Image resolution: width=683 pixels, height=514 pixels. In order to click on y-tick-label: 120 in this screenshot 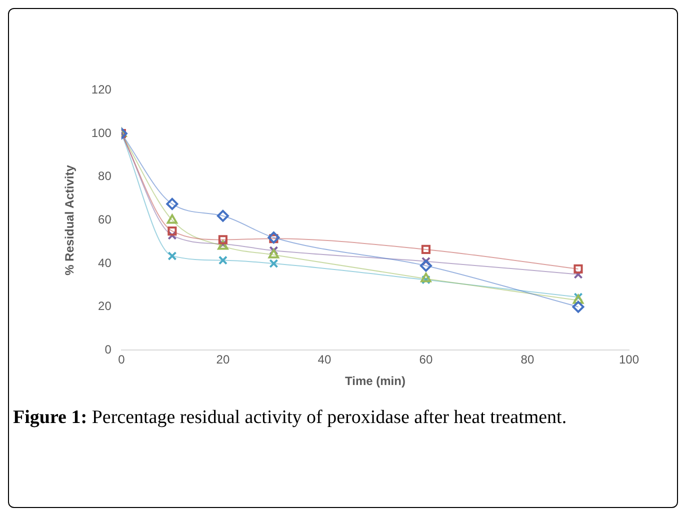, I will do `click(101, 89)`.